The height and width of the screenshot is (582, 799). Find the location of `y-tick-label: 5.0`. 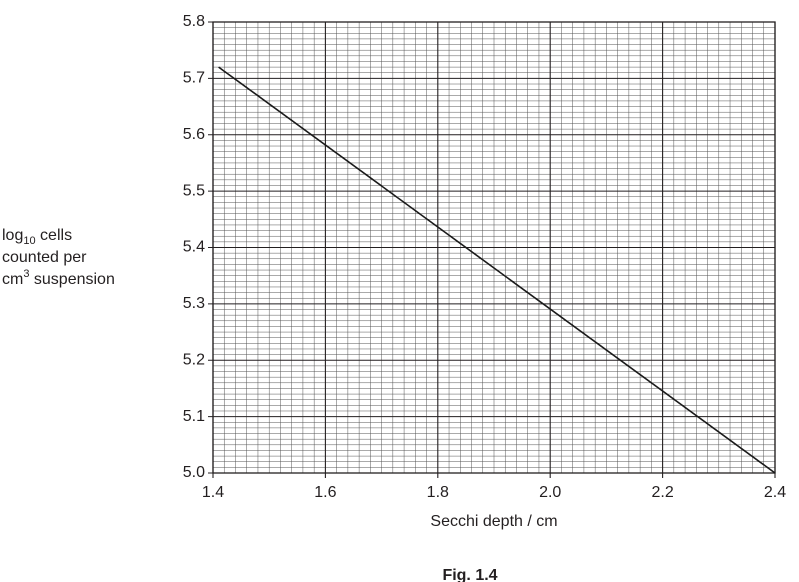

y-tick-label: 5.0 is located at coordinates (194, 472).